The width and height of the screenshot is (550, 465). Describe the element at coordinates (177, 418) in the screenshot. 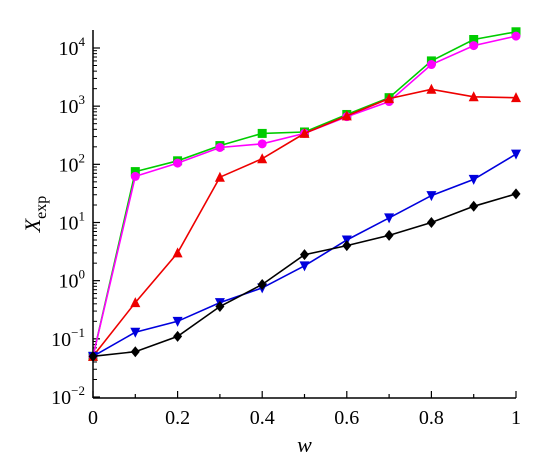

I see `x-tick-label: 0.2` at that location.